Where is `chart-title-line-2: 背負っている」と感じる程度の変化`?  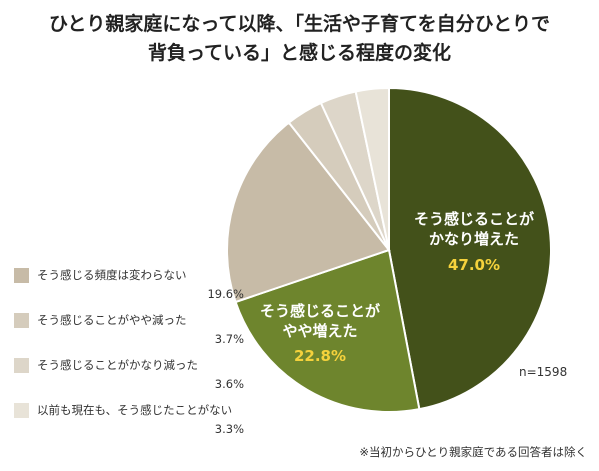
chart-title-line-2: 背負っている」と感じる程度の変化 is located at coordinates (299, 53).